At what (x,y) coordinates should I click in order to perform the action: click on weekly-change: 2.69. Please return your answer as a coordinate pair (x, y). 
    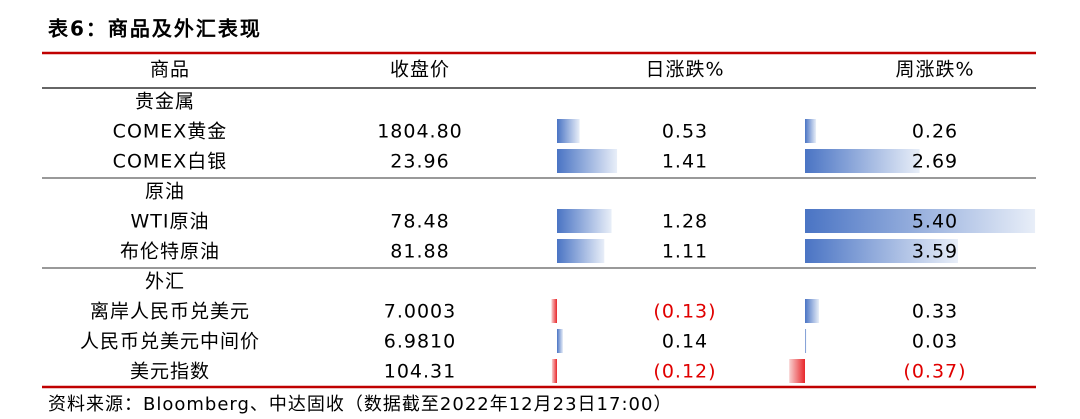
    Looking at the image, I should click on (935, 162).